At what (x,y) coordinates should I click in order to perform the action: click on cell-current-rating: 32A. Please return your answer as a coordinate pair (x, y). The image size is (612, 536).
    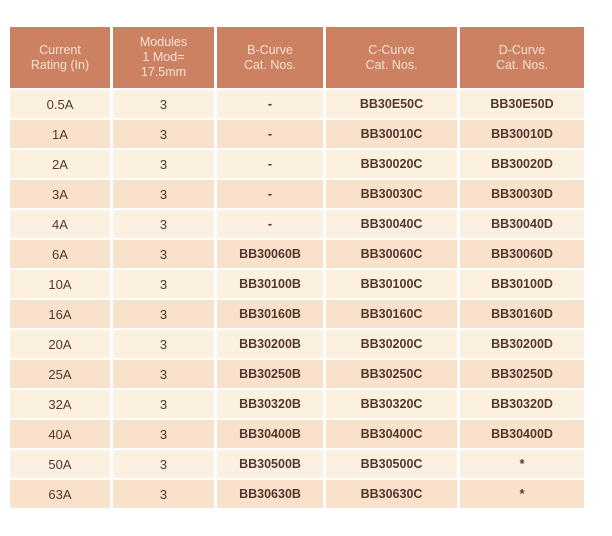
    Looking at the image, I should click on (60, 404).